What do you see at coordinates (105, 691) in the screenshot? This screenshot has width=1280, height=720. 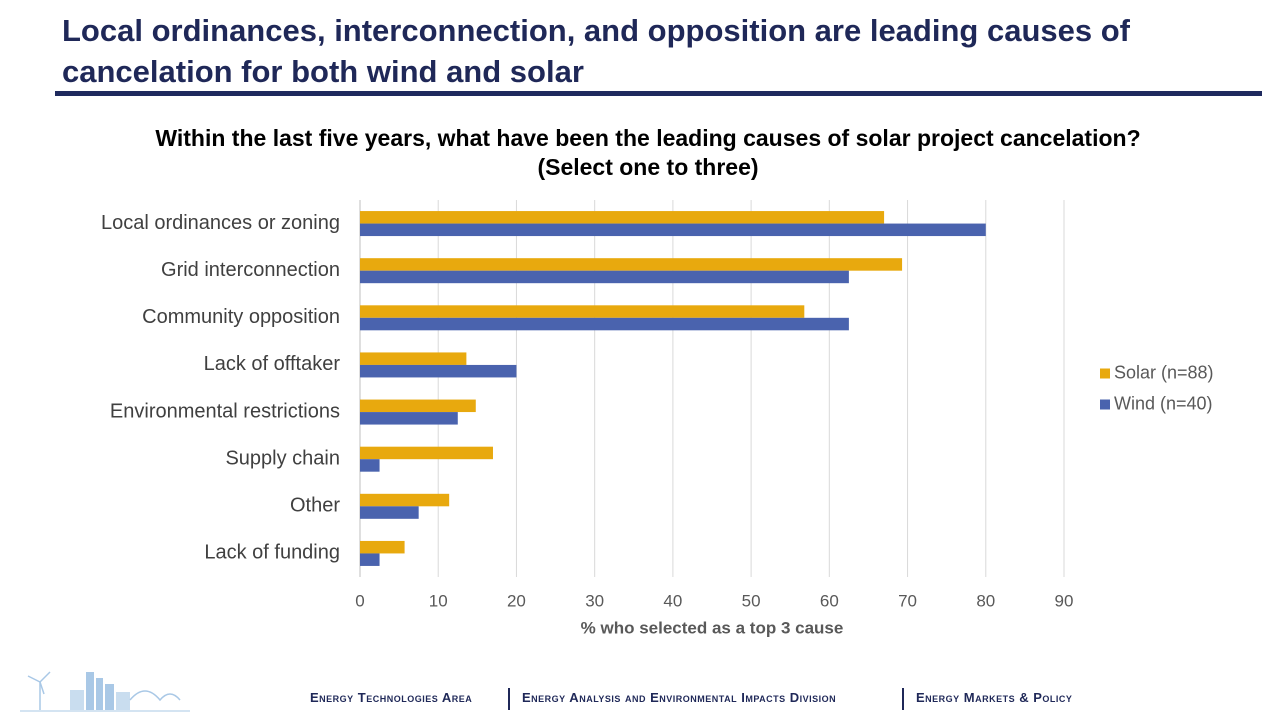 I see `logo` at bounding box center [105, 691].